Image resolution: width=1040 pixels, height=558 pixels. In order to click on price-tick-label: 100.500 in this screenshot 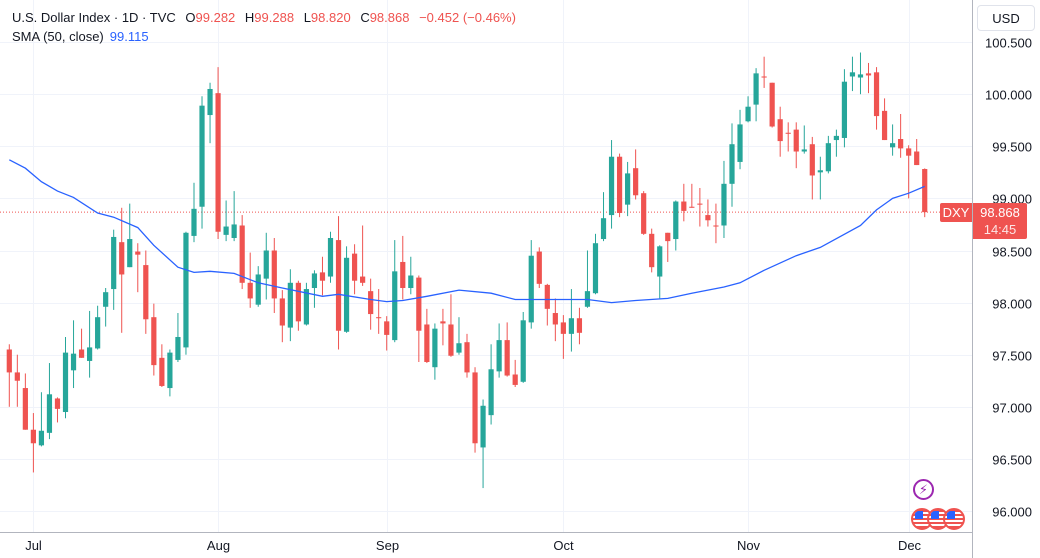, I will do `click(1008, 42)`.